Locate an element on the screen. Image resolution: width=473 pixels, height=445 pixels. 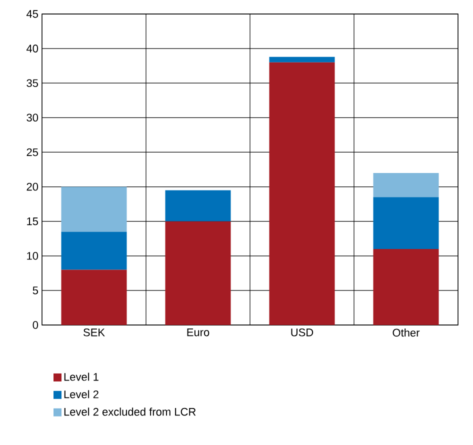
x-tick-label: Other is located at coordinates (406, 332).